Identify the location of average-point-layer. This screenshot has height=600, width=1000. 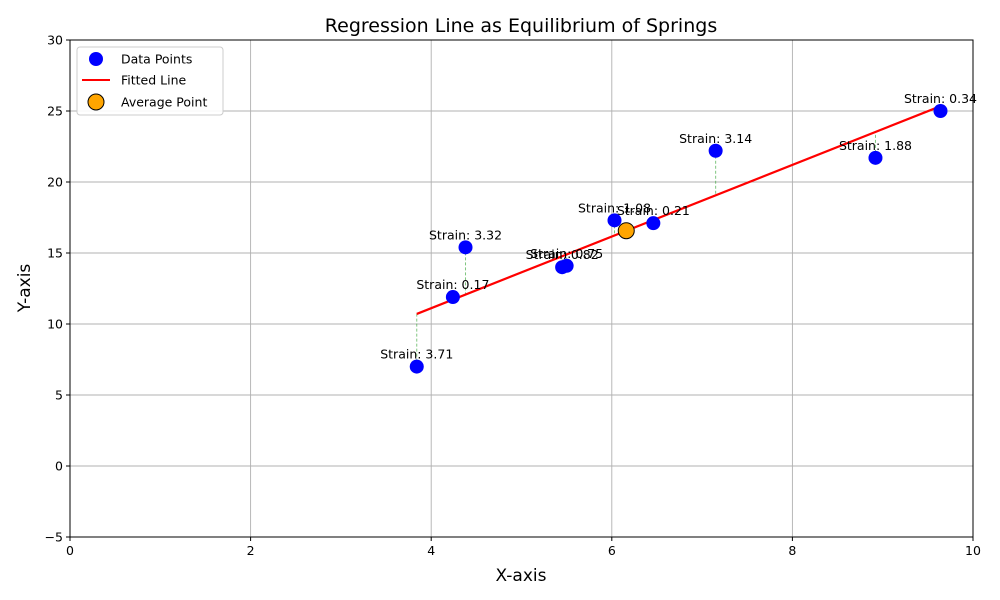
(626, 231).